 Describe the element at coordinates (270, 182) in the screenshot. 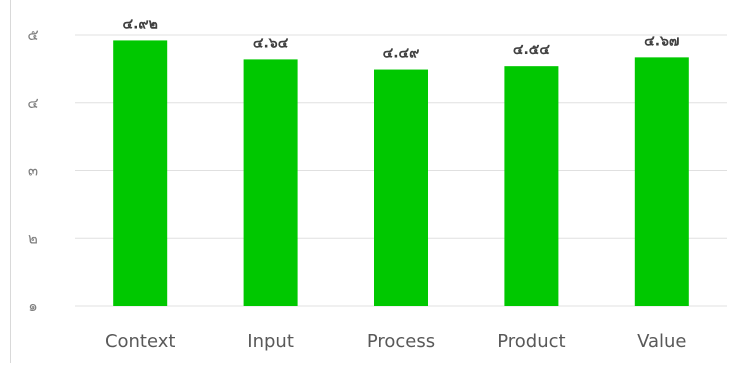

I see `bar-input` at that location.